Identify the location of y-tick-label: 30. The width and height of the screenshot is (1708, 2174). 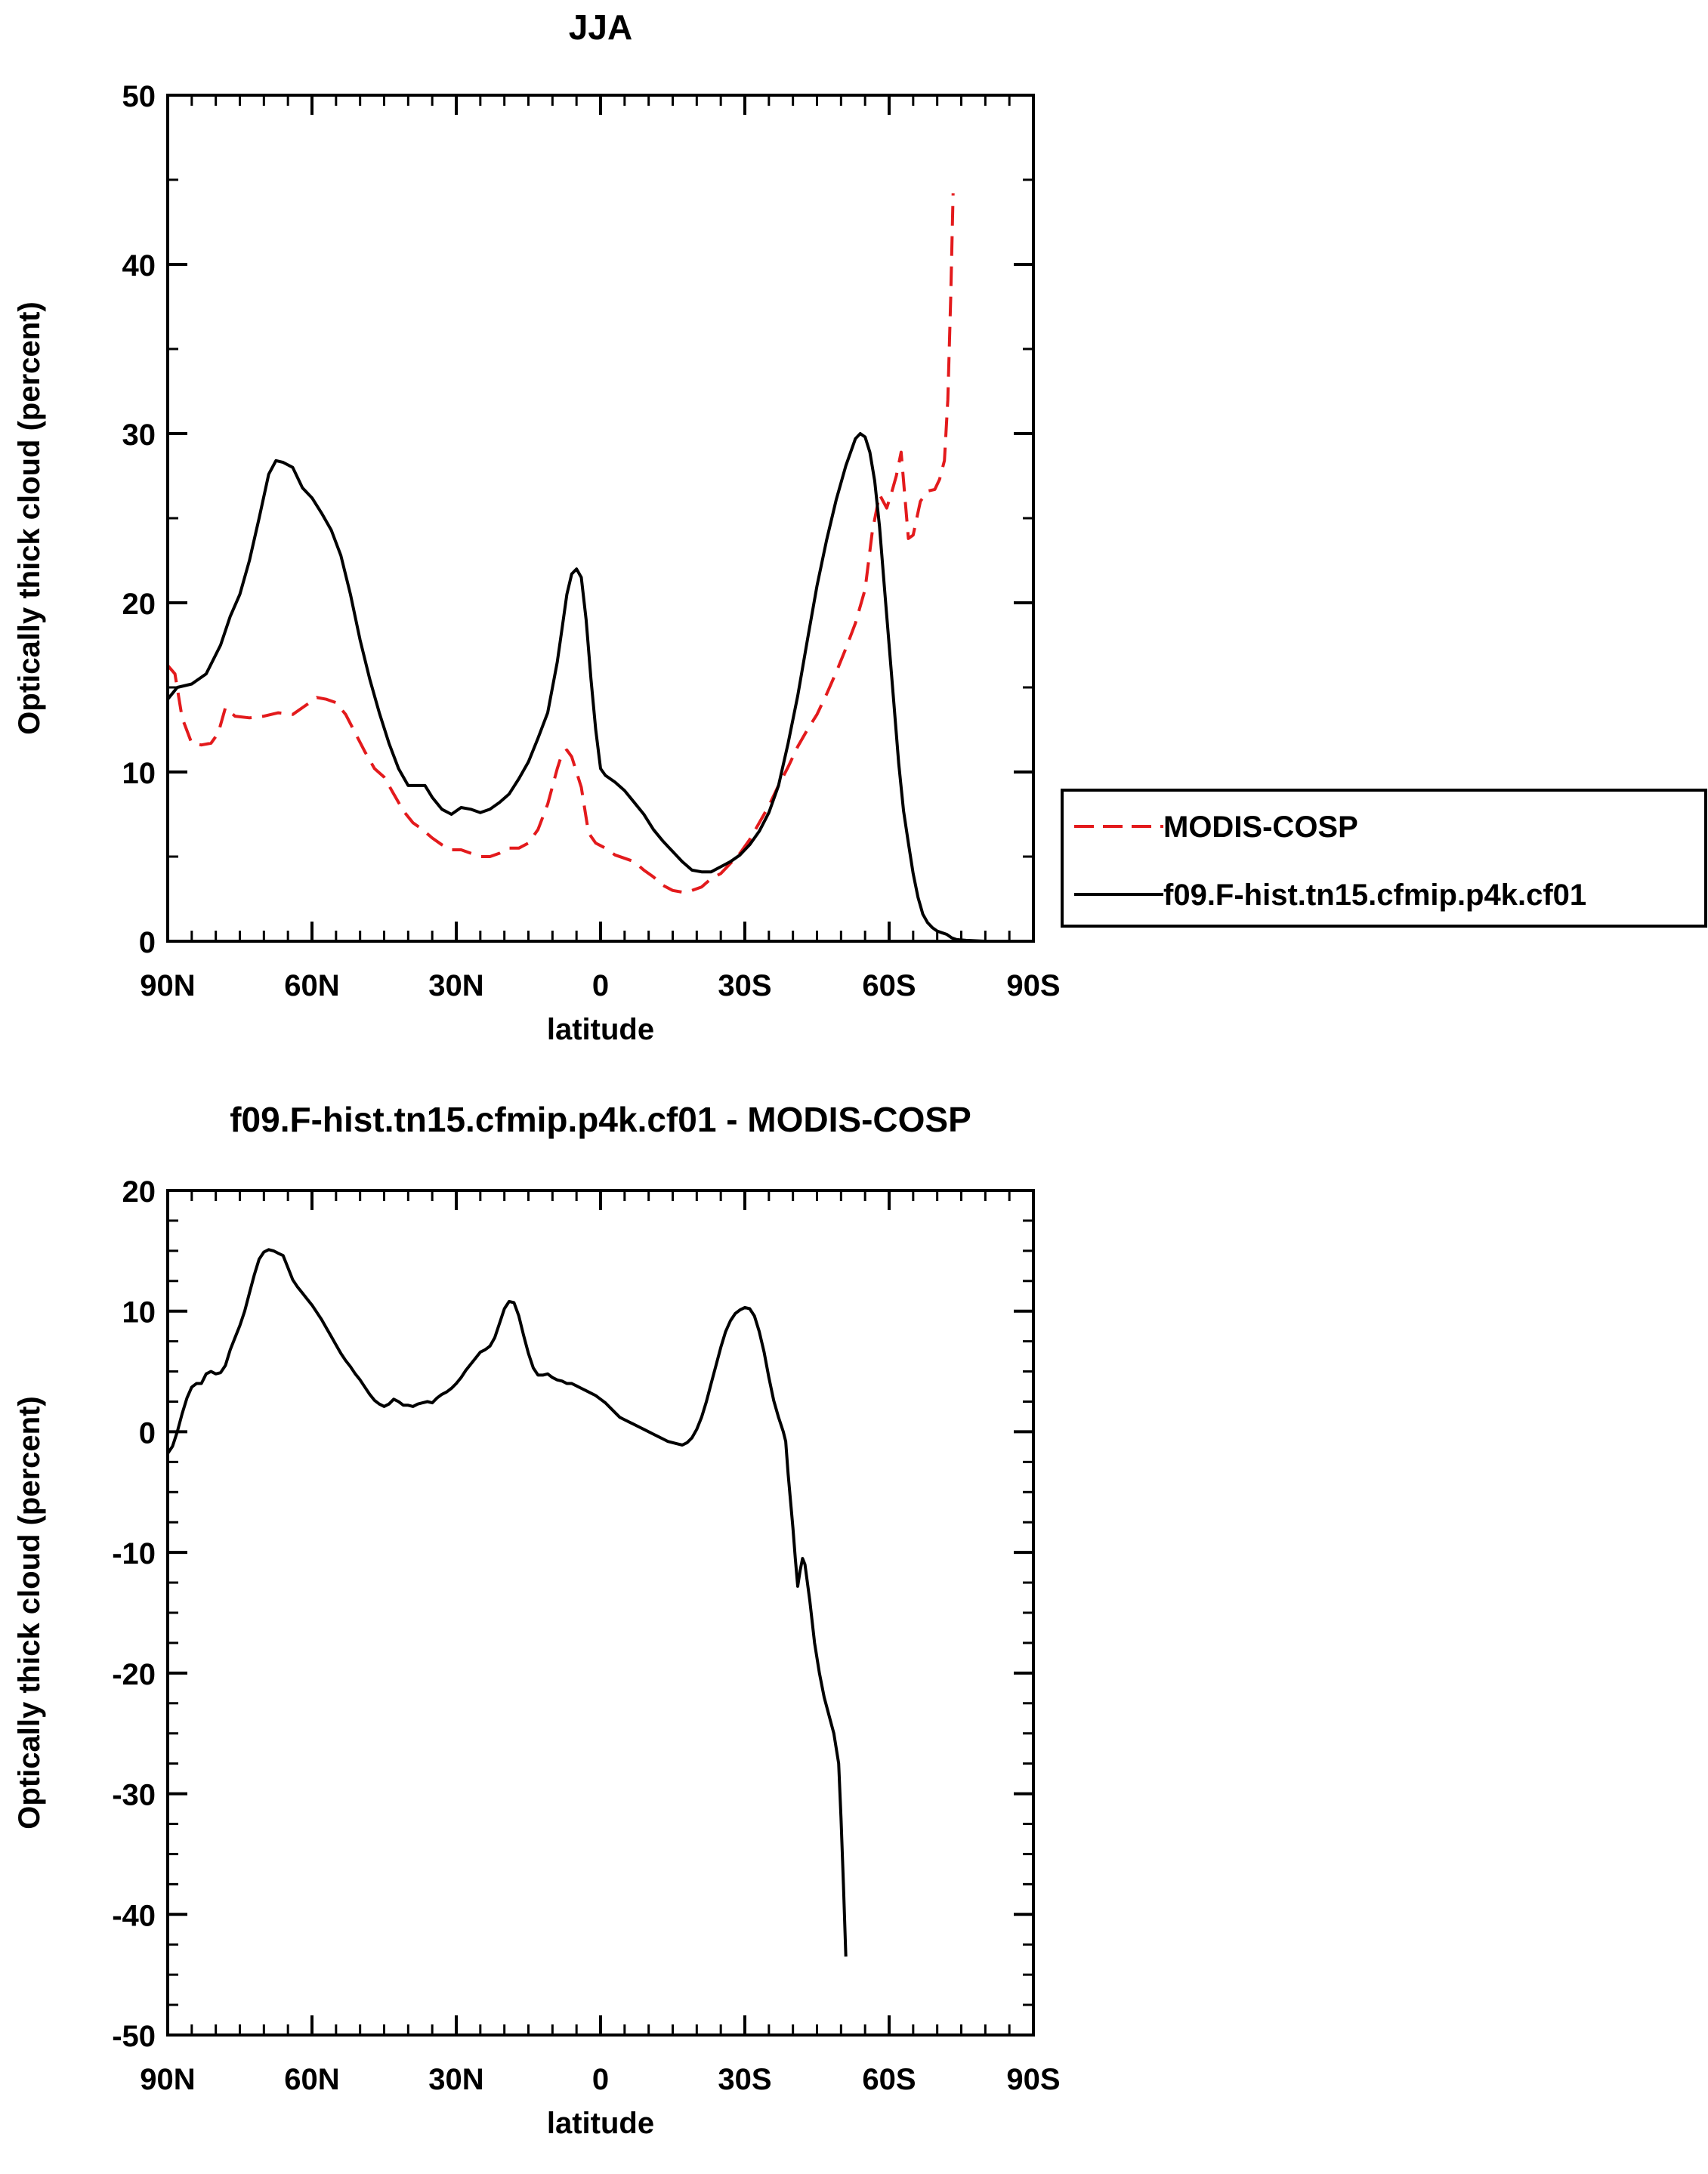
(139, 435).